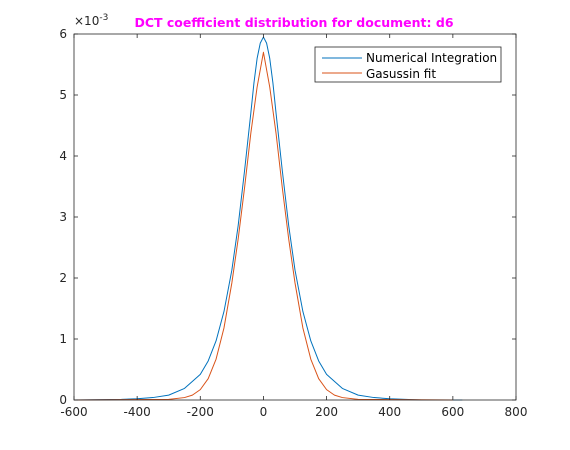 The image size is (570, 450). Describe the element at coordinates (63, 400) in the screenshot. I see `y-tick-label: 0` at that location.